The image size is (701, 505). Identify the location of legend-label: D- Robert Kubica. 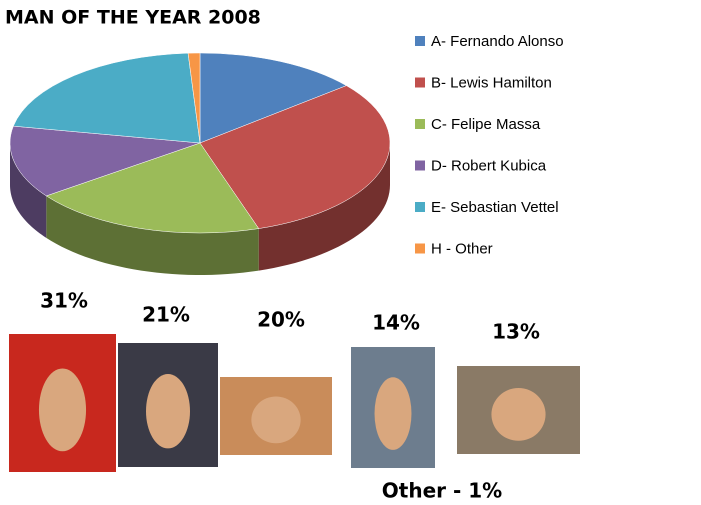
(489, 165).